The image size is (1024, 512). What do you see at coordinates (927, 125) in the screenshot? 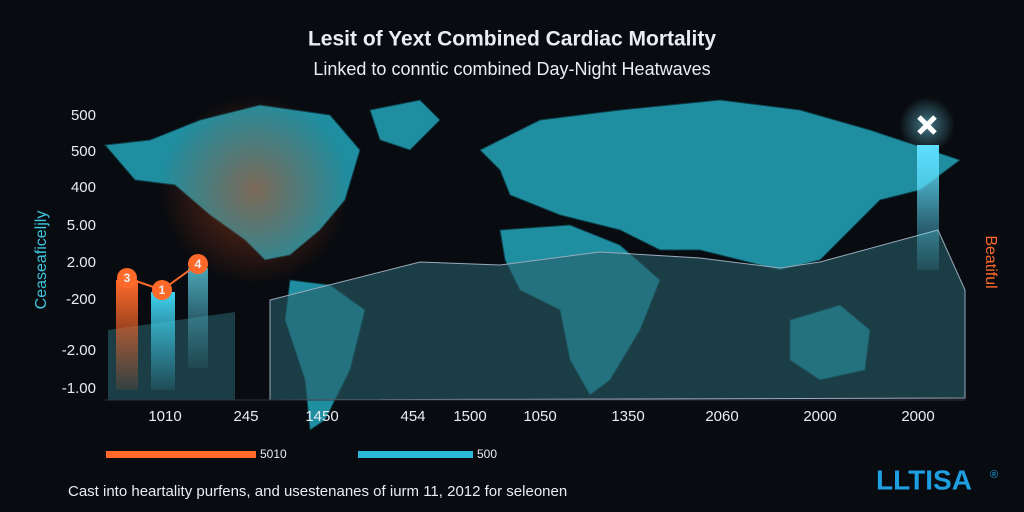
I see `close-mark` at bounding box center [927, 125].